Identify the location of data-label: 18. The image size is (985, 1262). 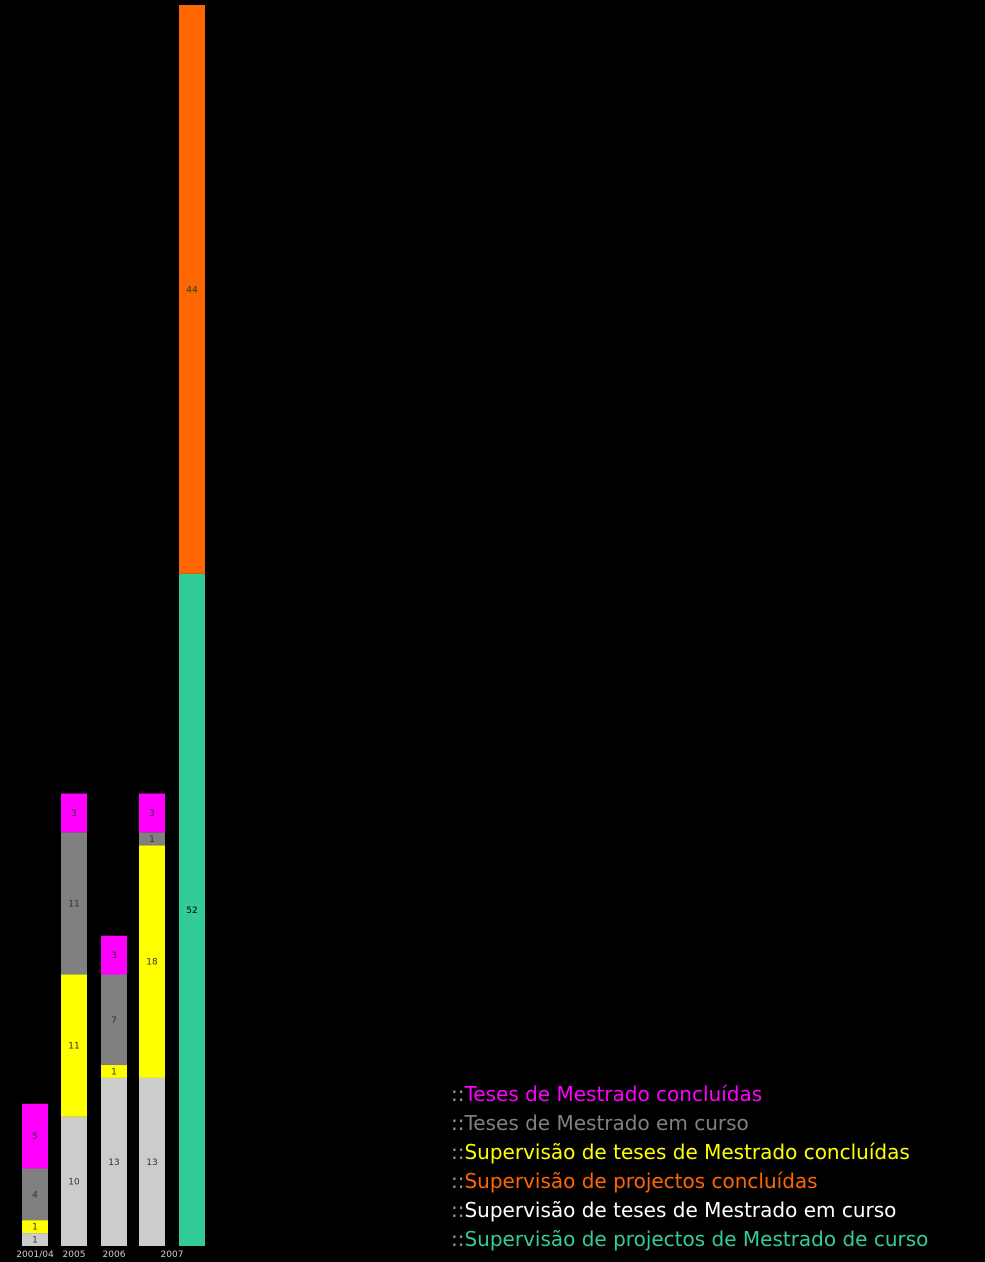
(152, 963).